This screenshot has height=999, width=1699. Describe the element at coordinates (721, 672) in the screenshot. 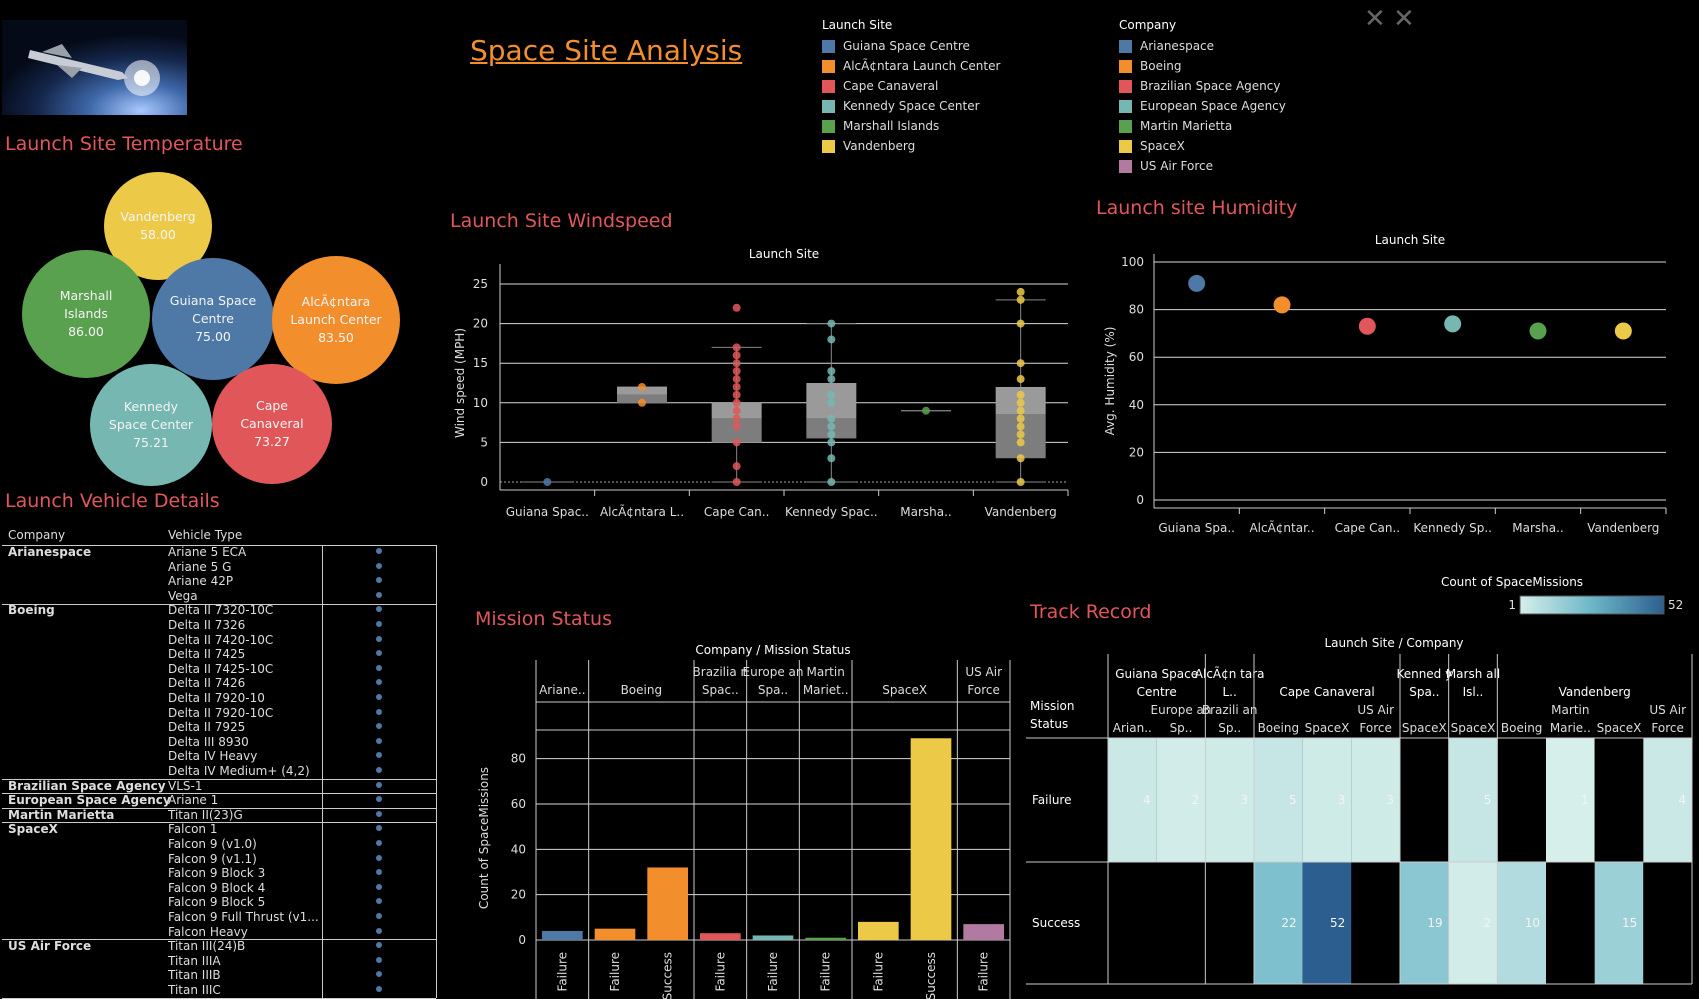

I see `group-label: Brazilia n` at that location.